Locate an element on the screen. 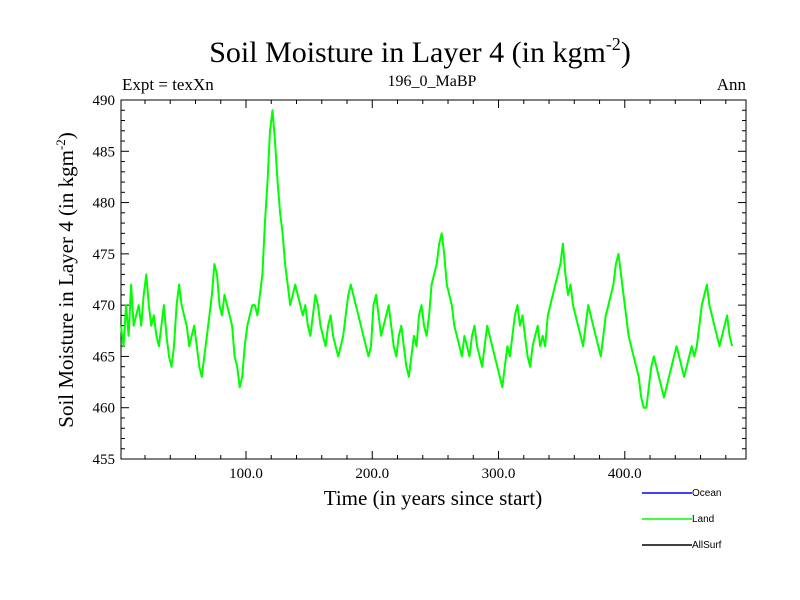 This screenshot has width=800, height=600. x-tick-labels: 100.0 200.0 300.0 400.0 is located at coordinates (435, 474).